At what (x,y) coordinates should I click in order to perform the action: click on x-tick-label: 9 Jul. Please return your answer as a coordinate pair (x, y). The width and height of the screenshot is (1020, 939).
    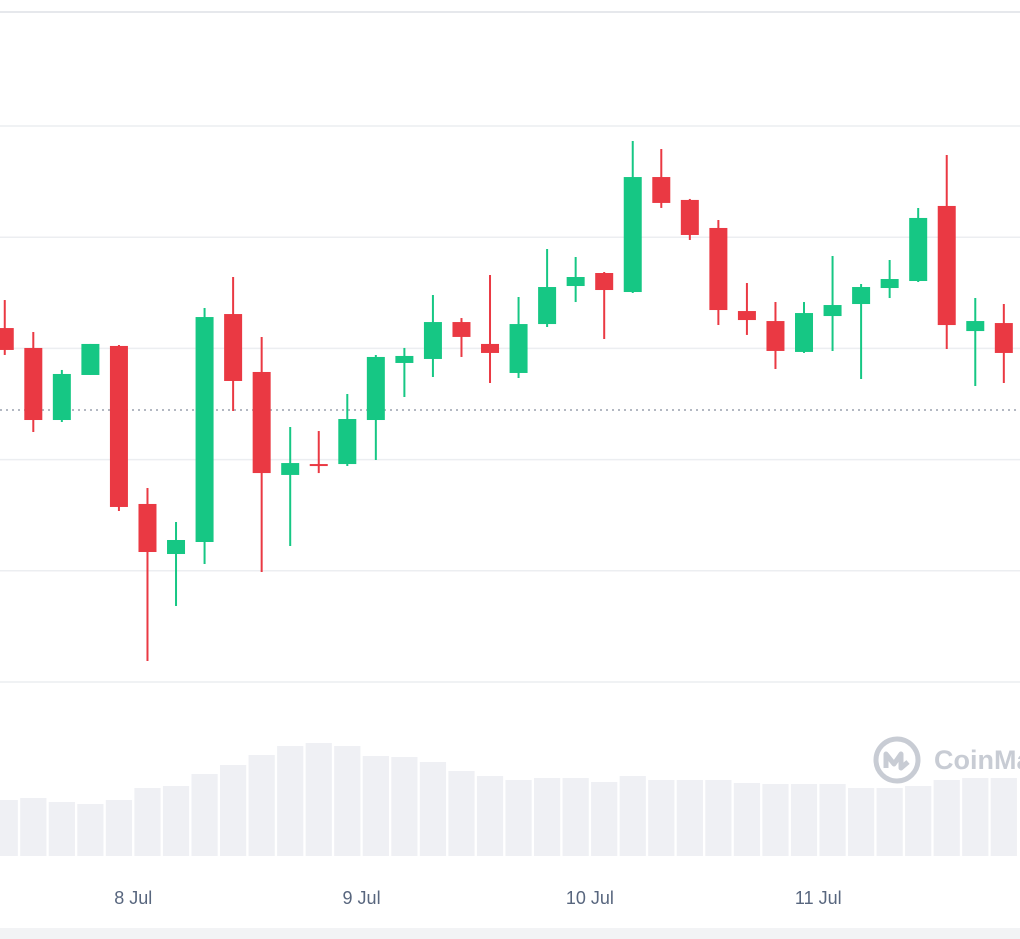
    Looking at the image, I should click on (362, 898).